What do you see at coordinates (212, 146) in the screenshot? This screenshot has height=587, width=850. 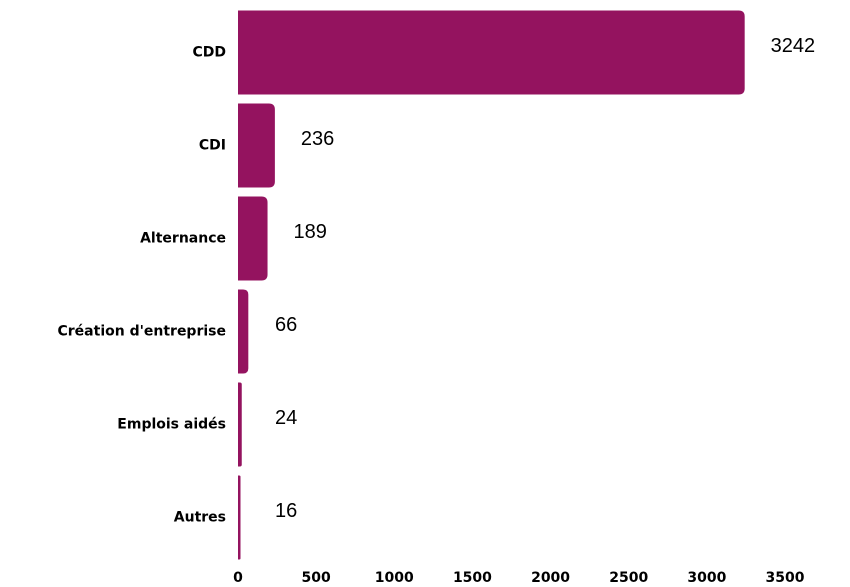 I see `y-tick-label: CDI` at bounding box center [212, 146].